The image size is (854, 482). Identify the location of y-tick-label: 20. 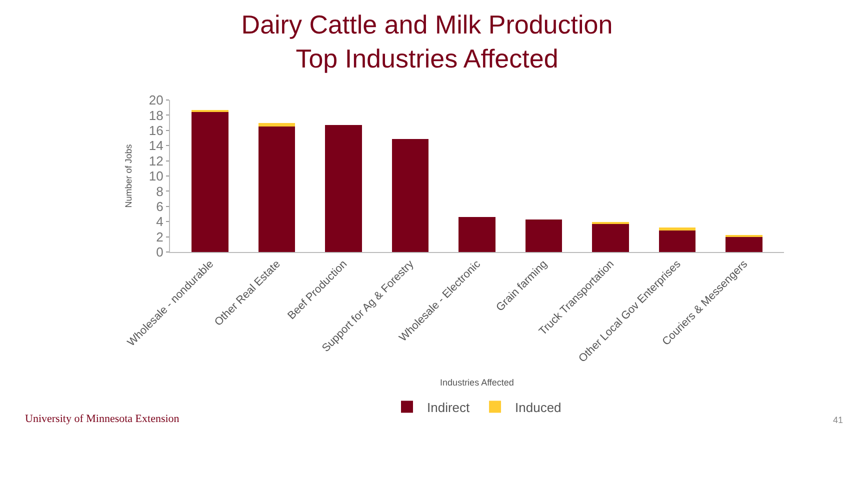
(156, 100).